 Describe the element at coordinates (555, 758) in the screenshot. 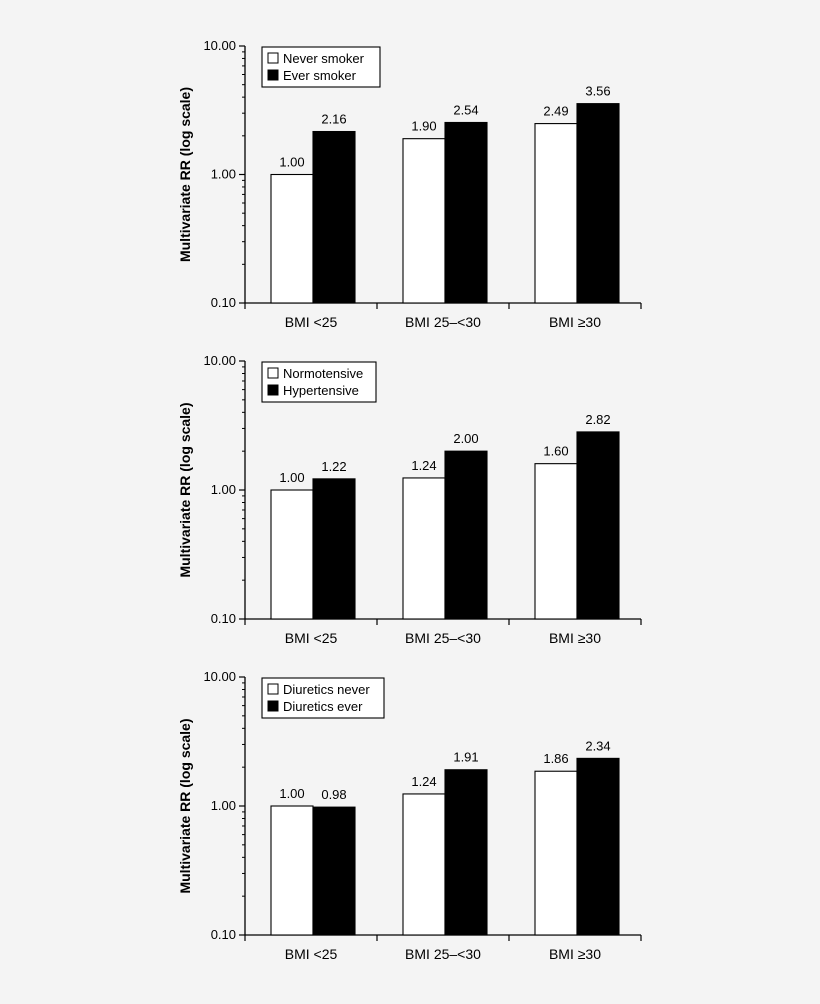

I see `data-label: 1.86` at that location.